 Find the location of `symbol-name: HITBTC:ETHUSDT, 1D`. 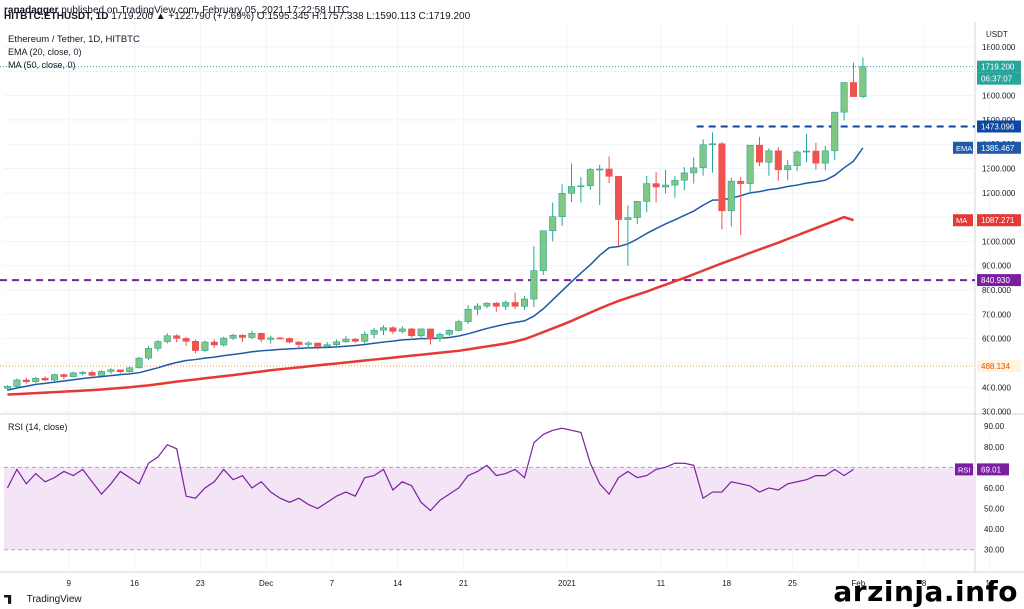

symbol-name: HITBTC:ETHUSDT, 1D is located at coordinates (56, 16).